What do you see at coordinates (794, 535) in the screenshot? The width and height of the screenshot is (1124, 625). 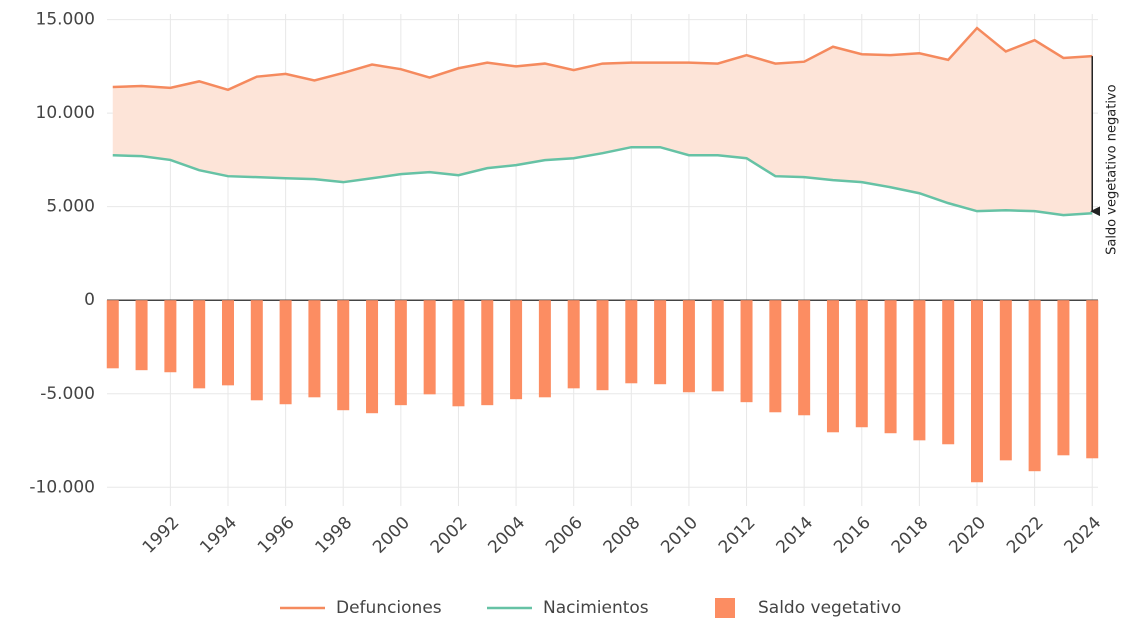 I see `x-tick-label: 2014` at bounding box center [794, 535].